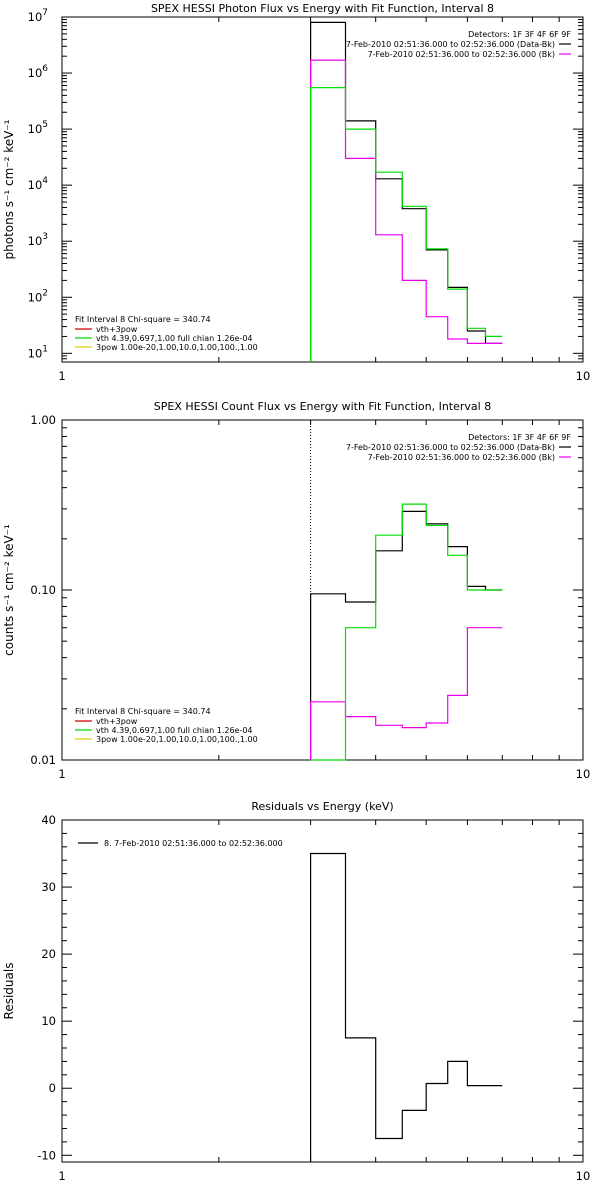  I want to click on y-tick-label: 1.00, so click(43, 420).